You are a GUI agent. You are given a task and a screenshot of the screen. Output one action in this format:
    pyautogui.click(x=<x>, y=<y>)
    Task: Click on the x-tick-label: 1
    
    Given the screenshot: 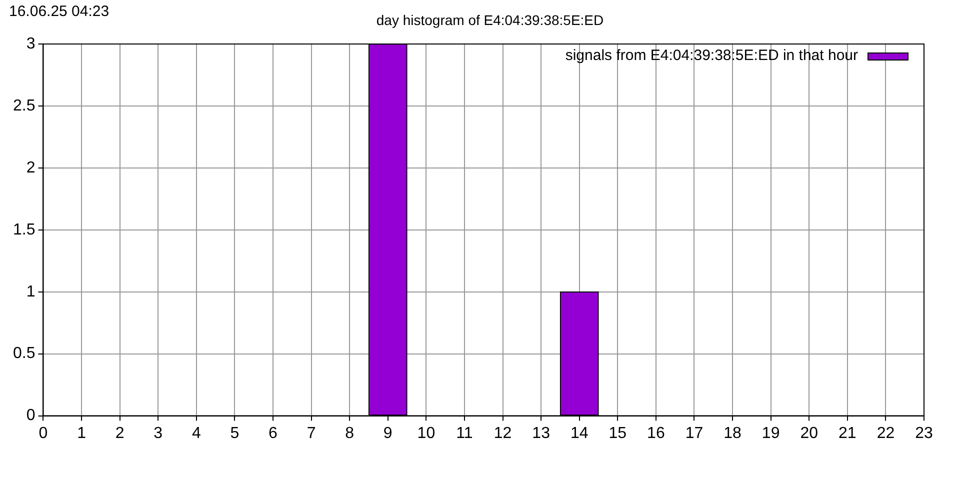 What is the action you would take?
    pyautogui.click(x=81, y=433)
    